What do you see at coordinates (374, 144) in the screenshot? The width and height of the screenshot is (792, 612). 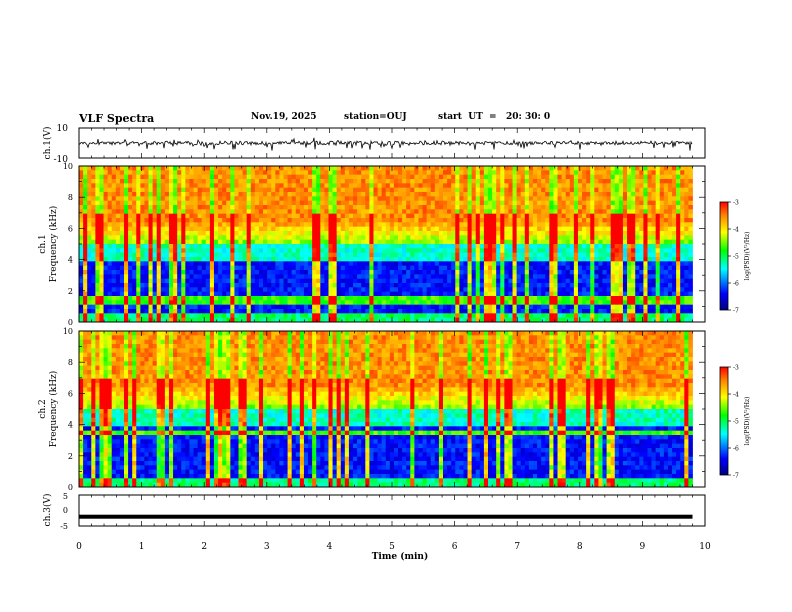 I see `ch1-waveform-panel: 10 -10 ch.1(V)` at bounding box center [374, 144].